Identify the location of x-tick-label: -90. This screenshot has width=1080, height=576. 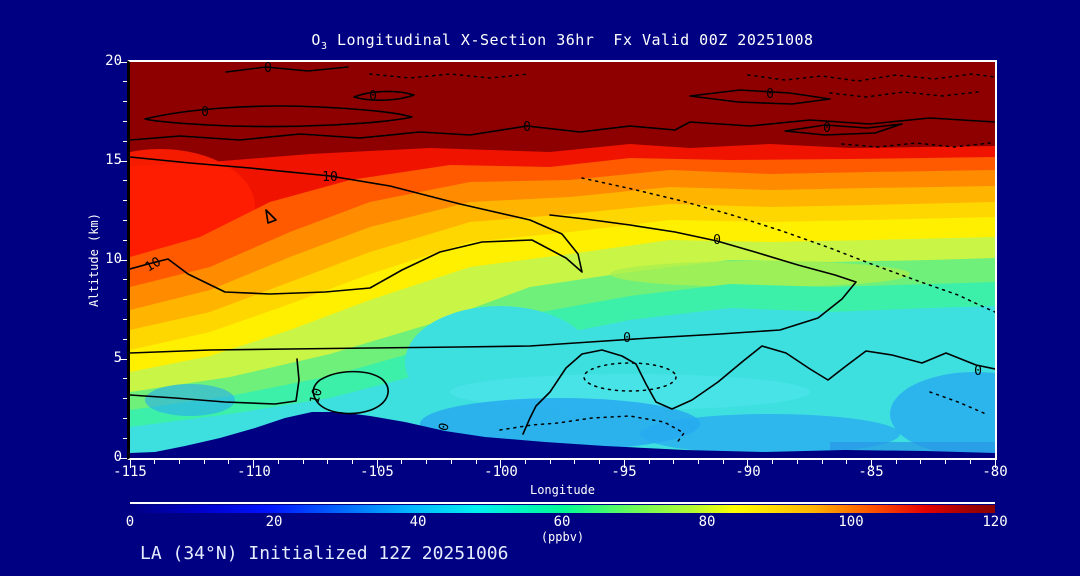
(748, 472).